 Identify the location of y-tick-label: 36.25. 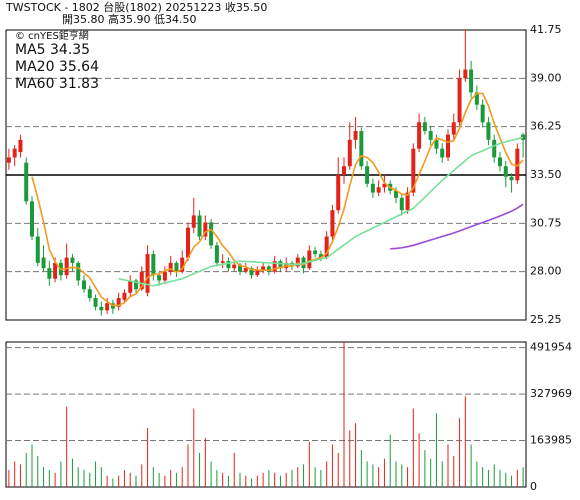
(546, 126).